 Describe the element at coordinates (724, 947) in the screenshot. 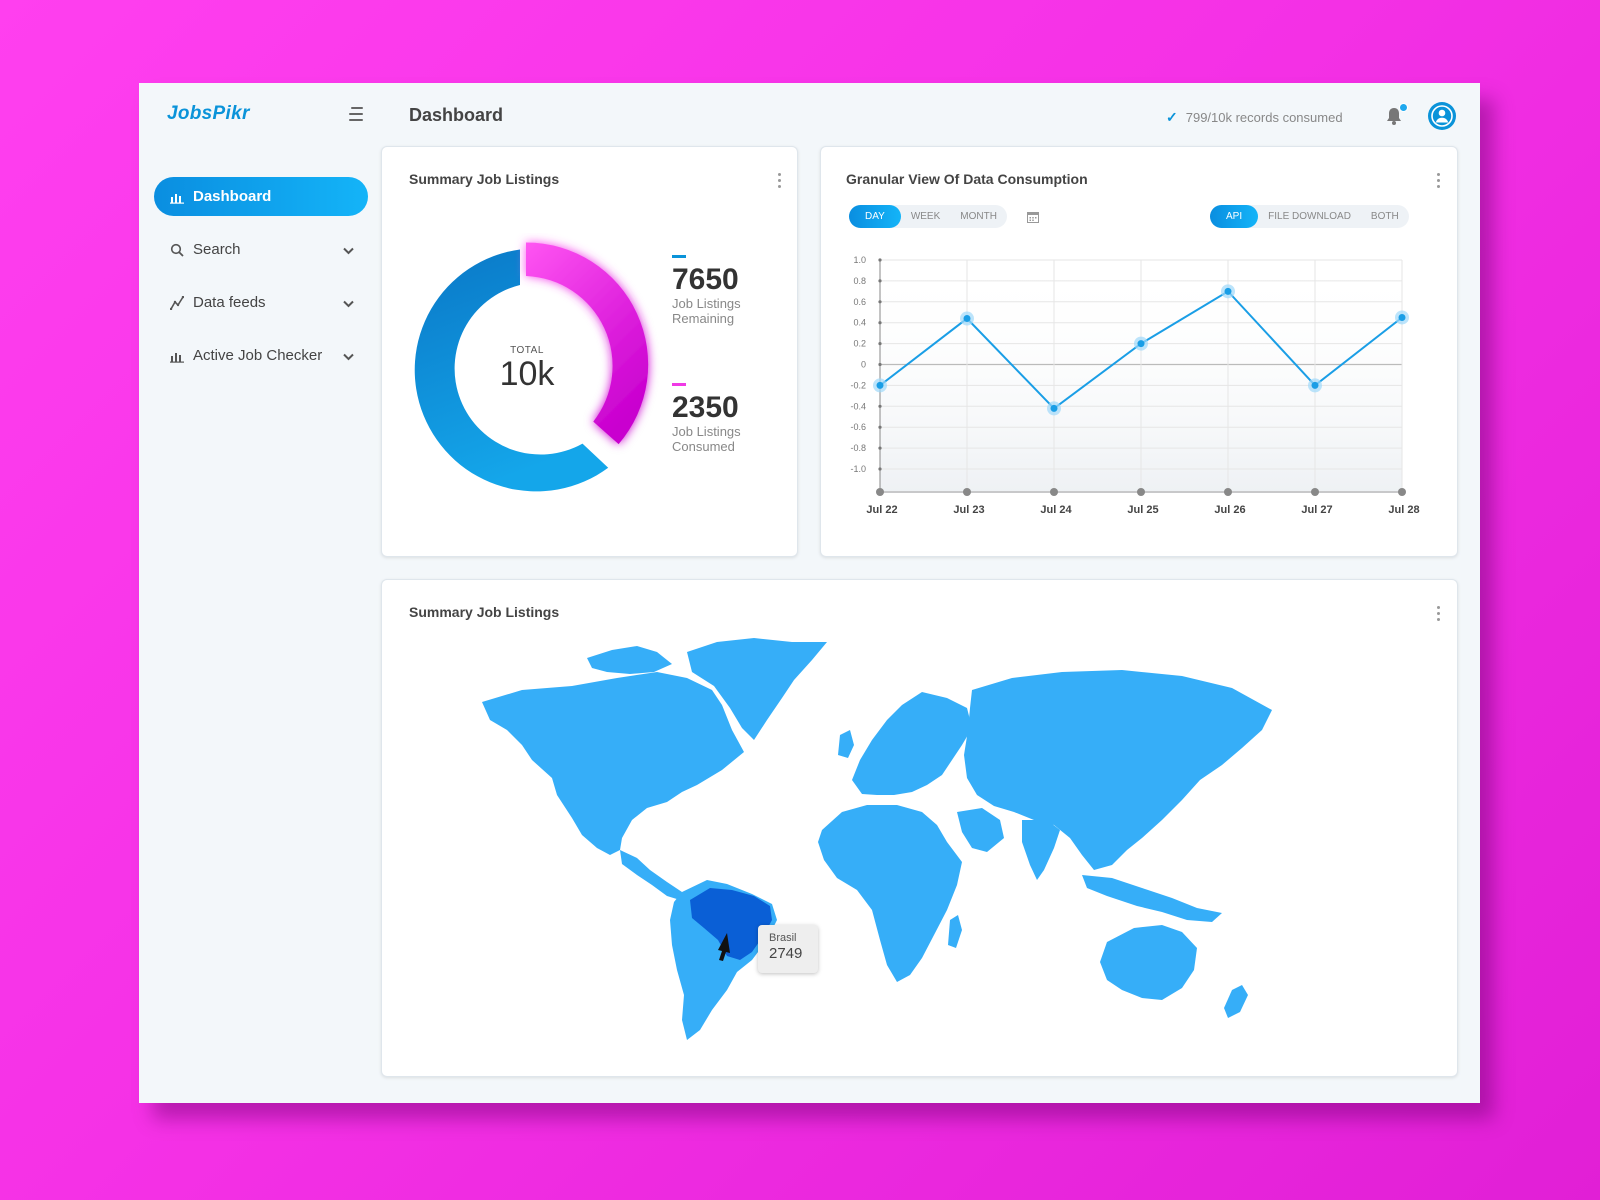

I see `cursor-arrow-icon` at that location.